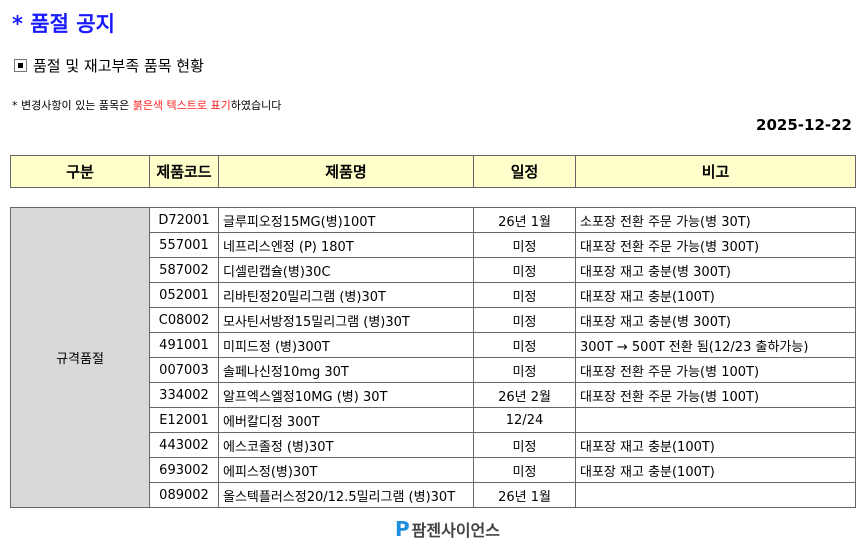  I want to click on logo-text: 팜젠사이언스, so click(455, 530).